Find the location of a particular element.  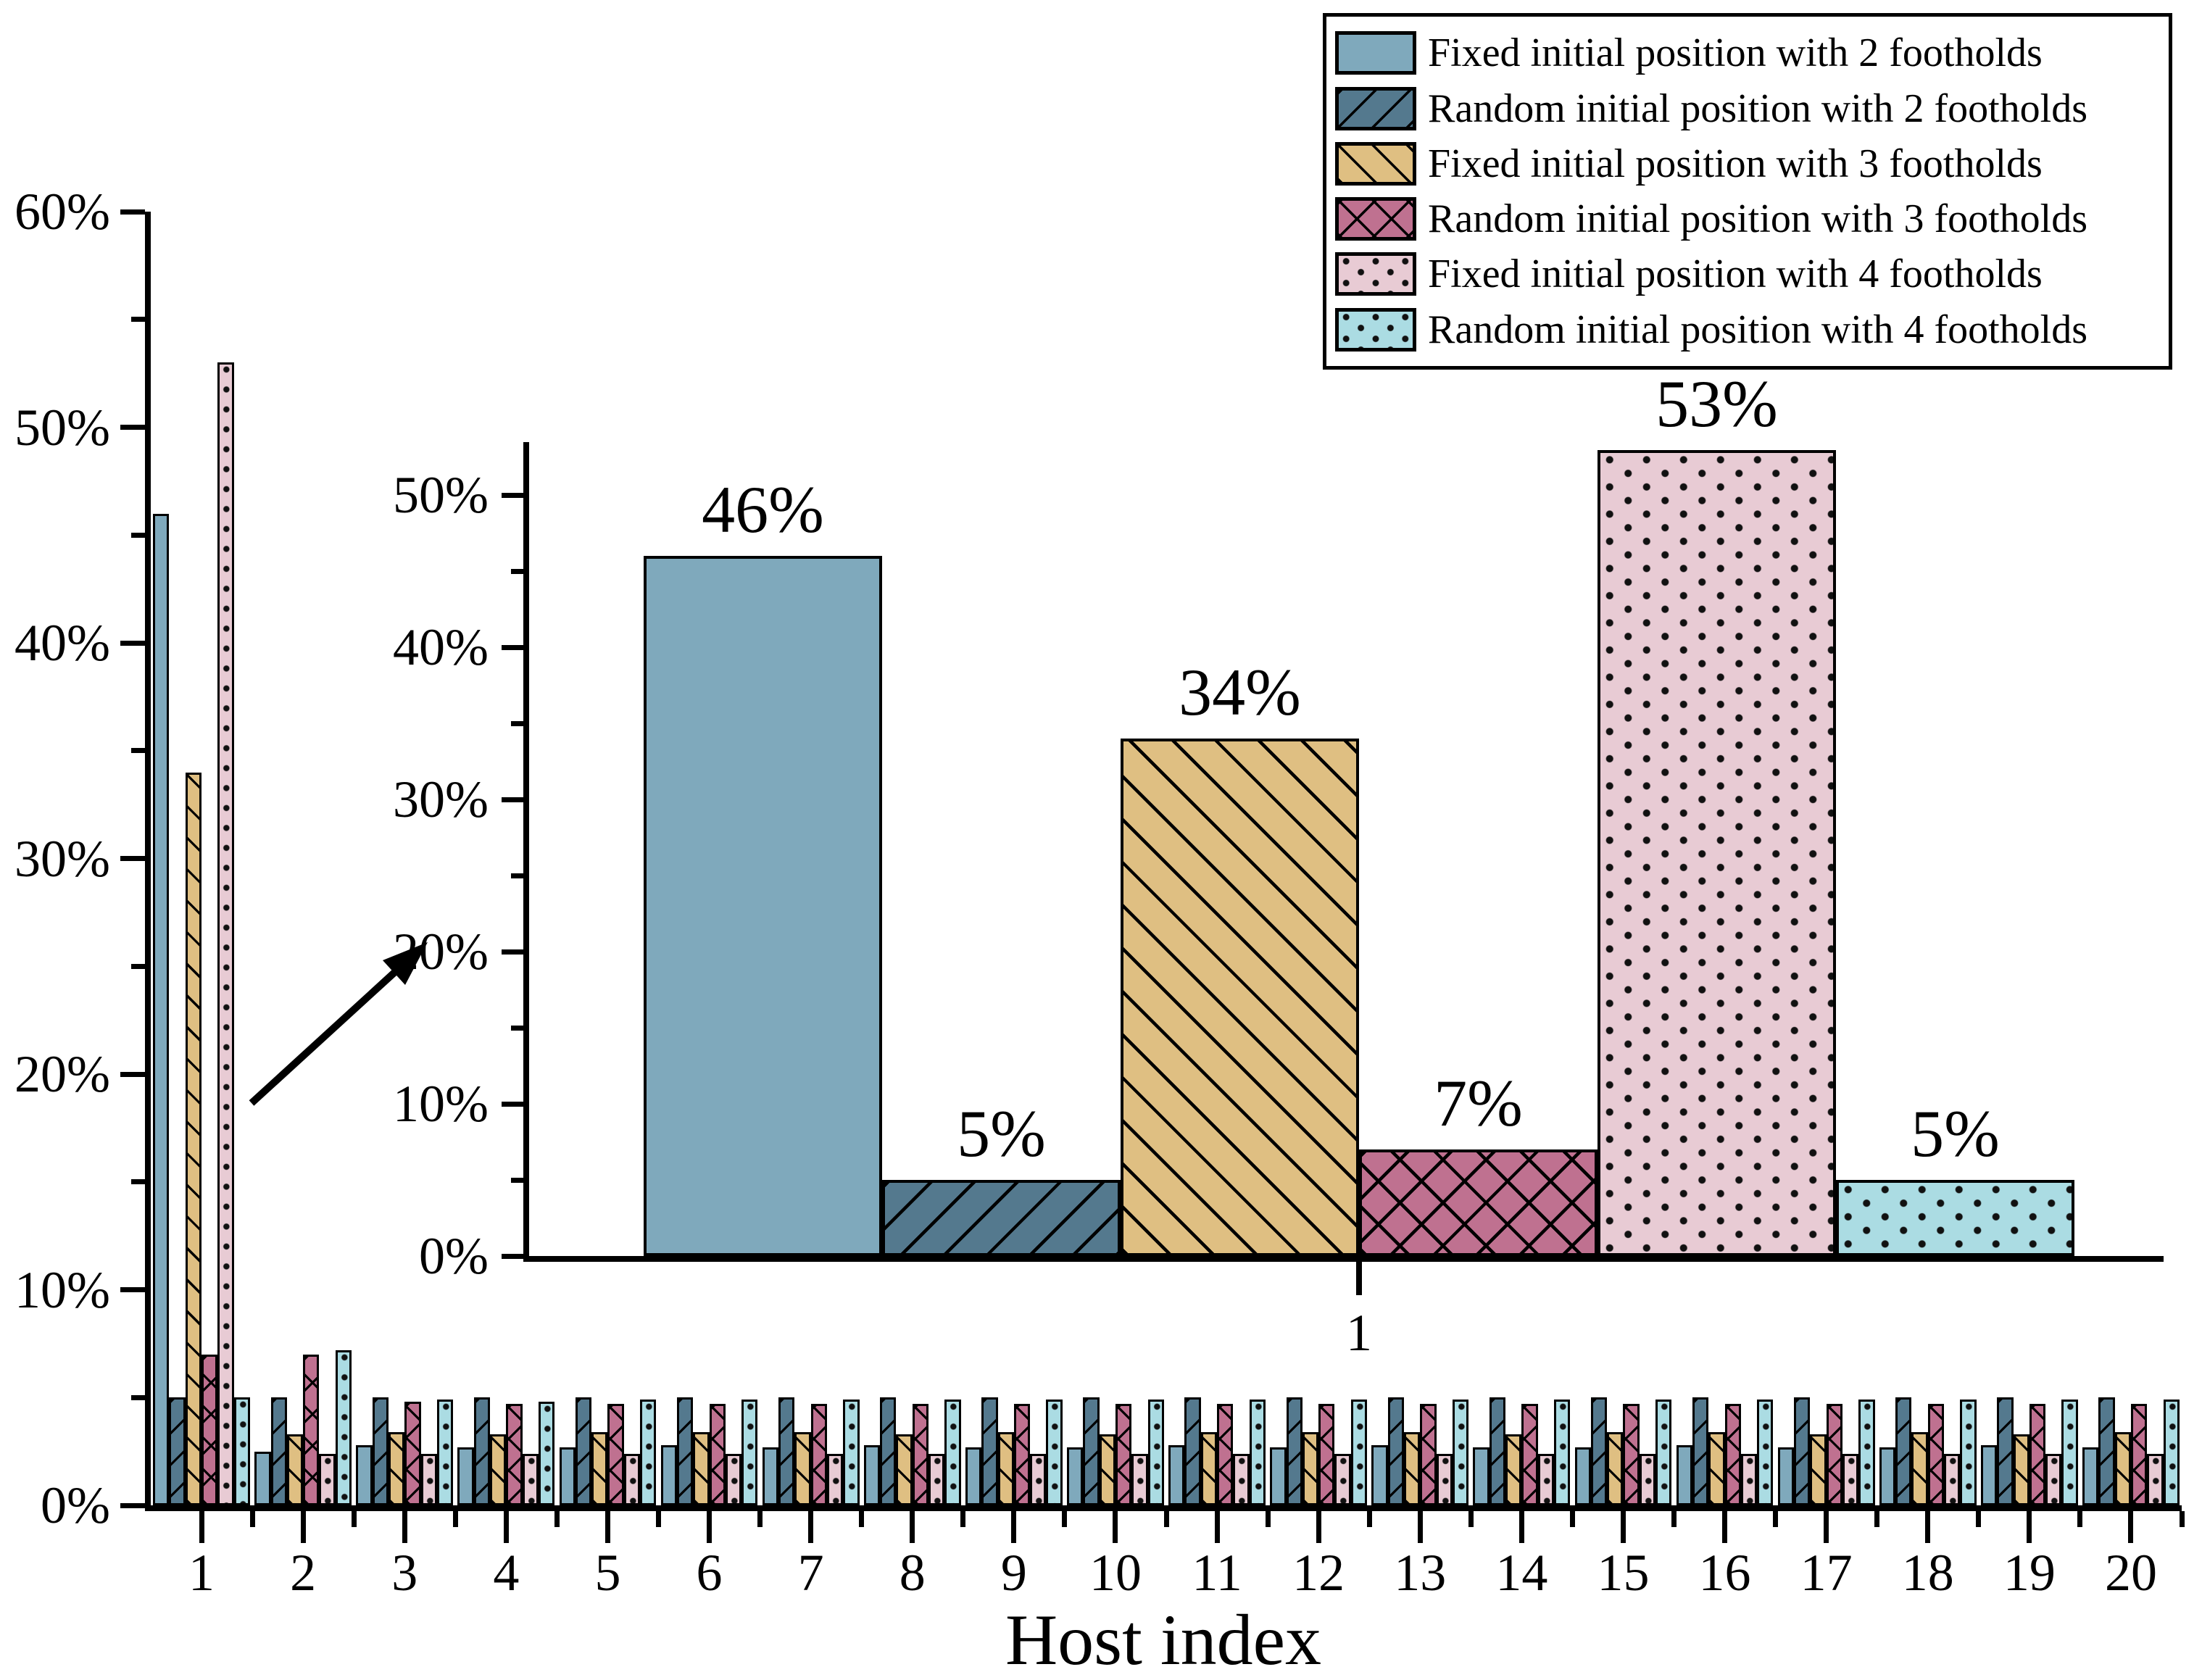

main-bar-fixed3-host19 is located at coordinates (2021, 1469).